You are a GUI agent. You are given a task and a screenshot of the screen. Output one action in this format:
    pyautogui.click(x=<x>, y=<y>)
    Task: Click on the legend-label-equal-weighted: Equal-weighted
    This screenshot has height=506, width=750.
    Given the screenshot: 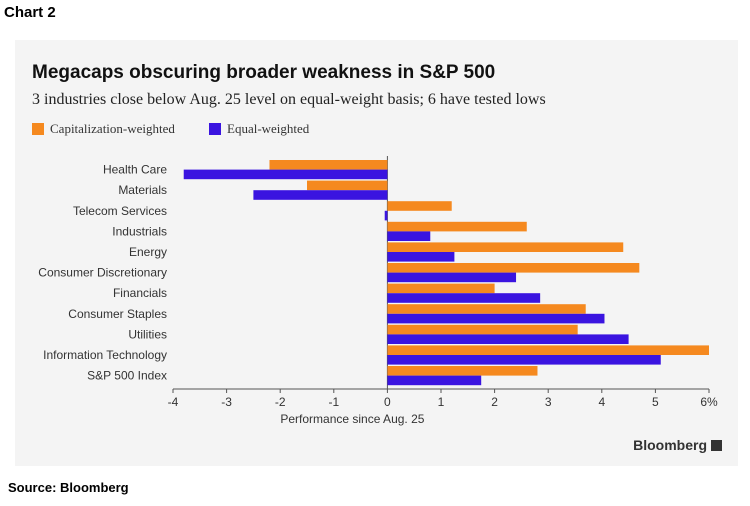 What is the action you would take?
    pyautogui.click(x=268, y=128)
    